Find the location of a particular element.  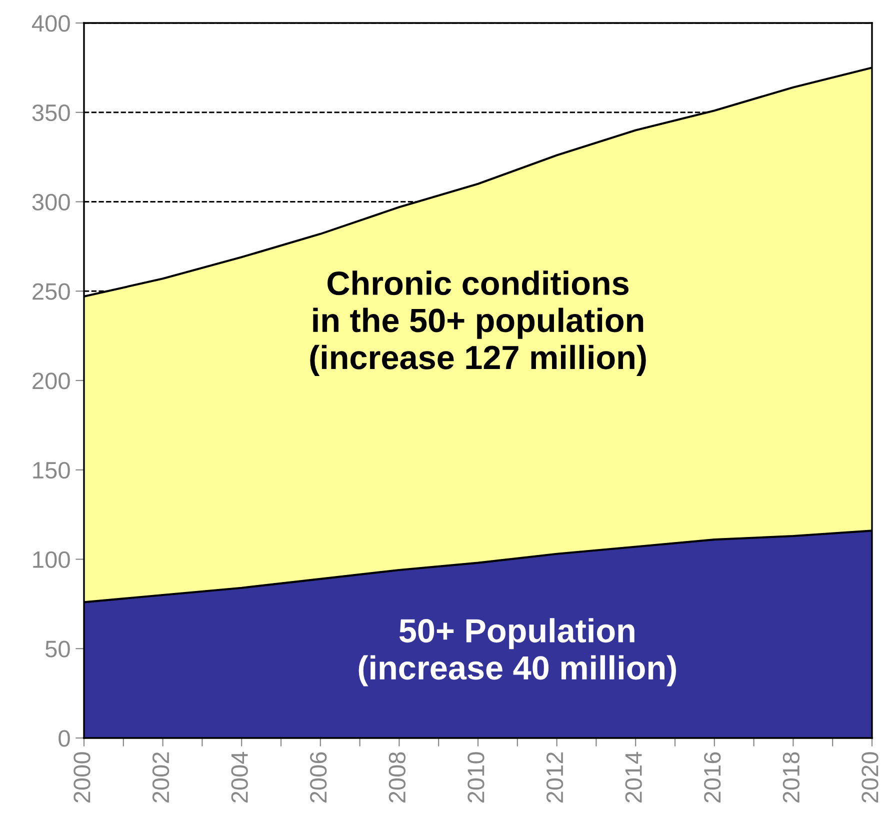

x-tick-label: 2002 is located at coordinates (161, 777).